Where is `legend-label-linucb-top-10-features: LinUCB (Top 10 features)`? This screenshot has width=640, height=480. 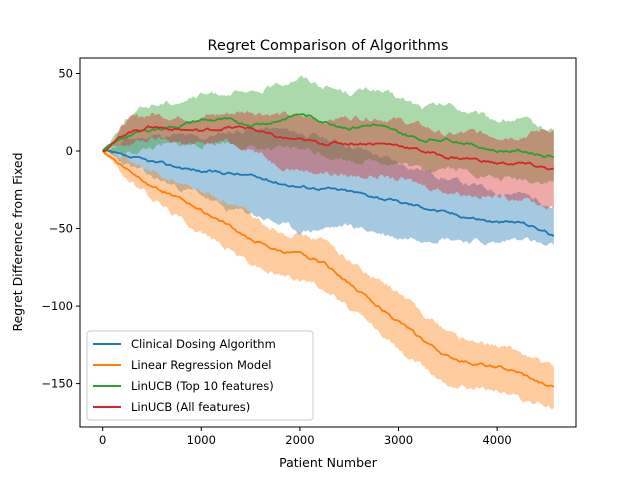
legend-label-linucb-top-10-features: LinUCB (Top 10 features) is located at coordinates (202, 386).